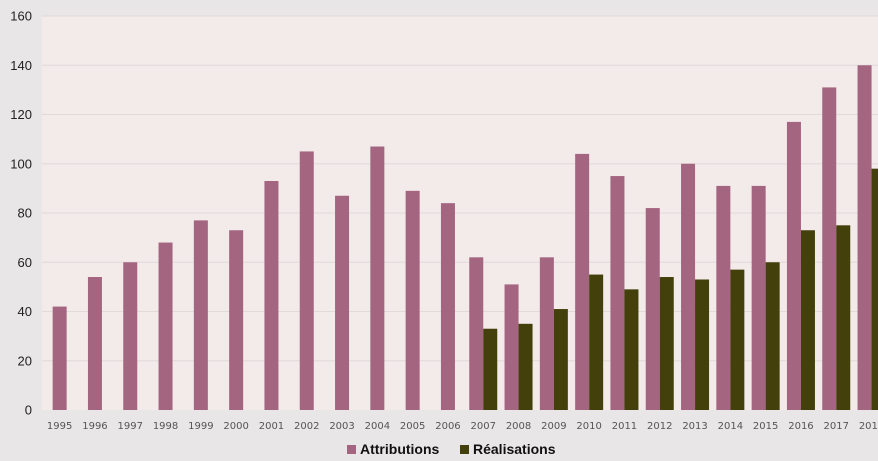  What do you see at coordinates (25, 360) in the screenshot?
I see `y-tick-label: 20` at bounding box center [25, 360].